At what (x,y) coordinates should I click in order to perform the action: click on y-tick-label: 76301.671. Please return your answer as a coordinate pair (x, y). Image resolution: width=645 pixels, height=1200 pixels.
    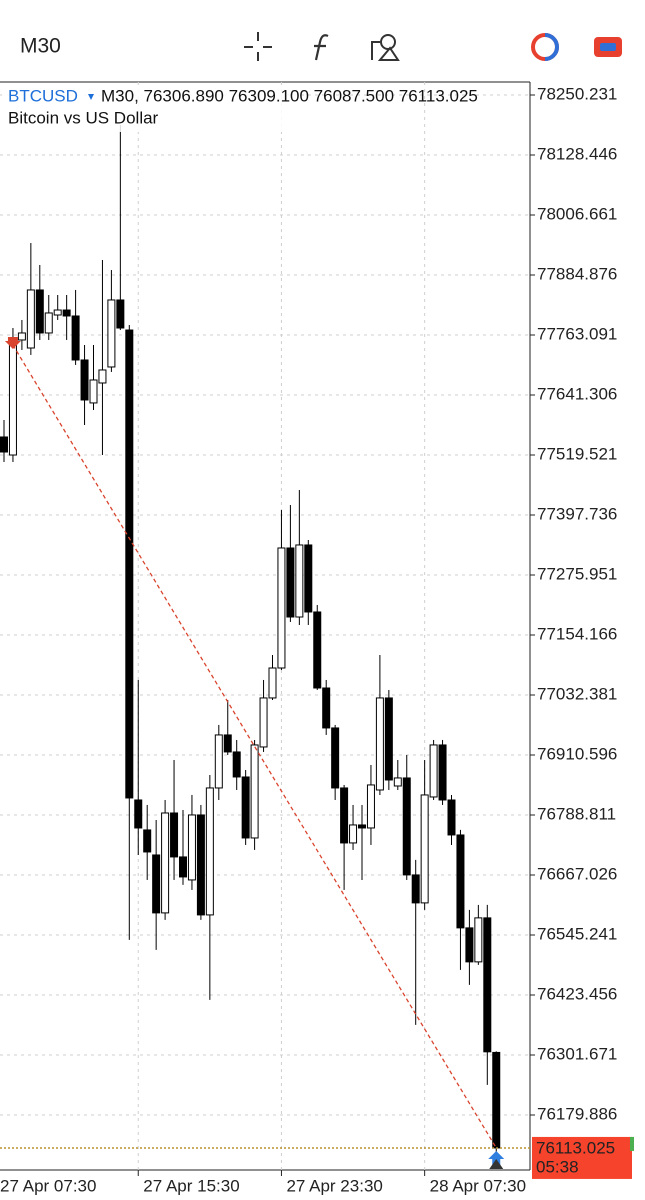
    Looking at the image, I should click on (577, 1053).